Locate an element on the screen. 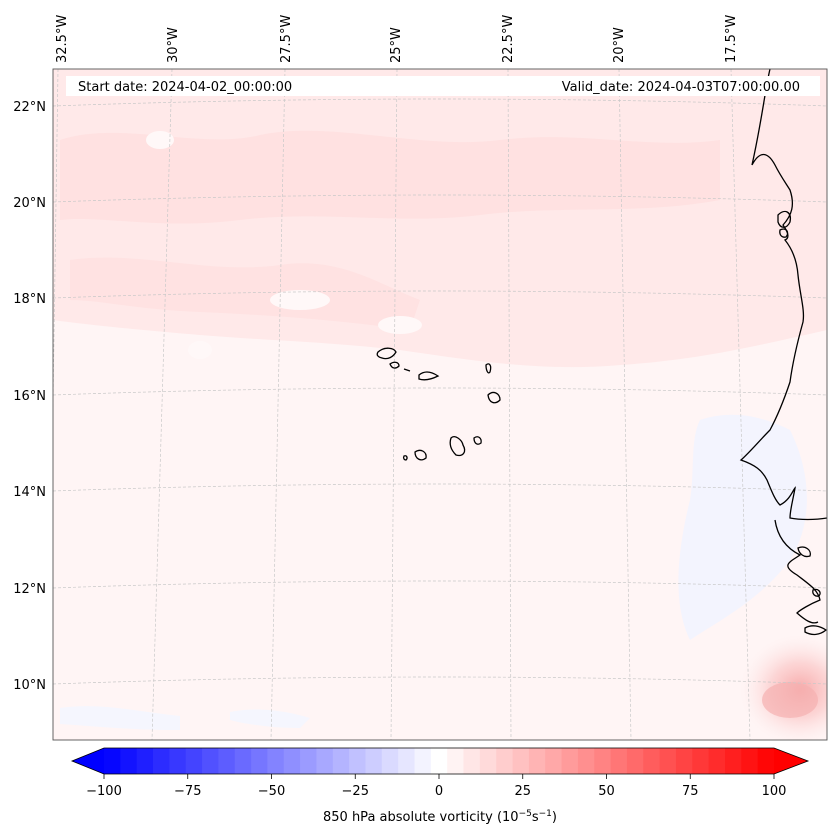  lon-label: 22.5°W is located at coordinates (508, 39).